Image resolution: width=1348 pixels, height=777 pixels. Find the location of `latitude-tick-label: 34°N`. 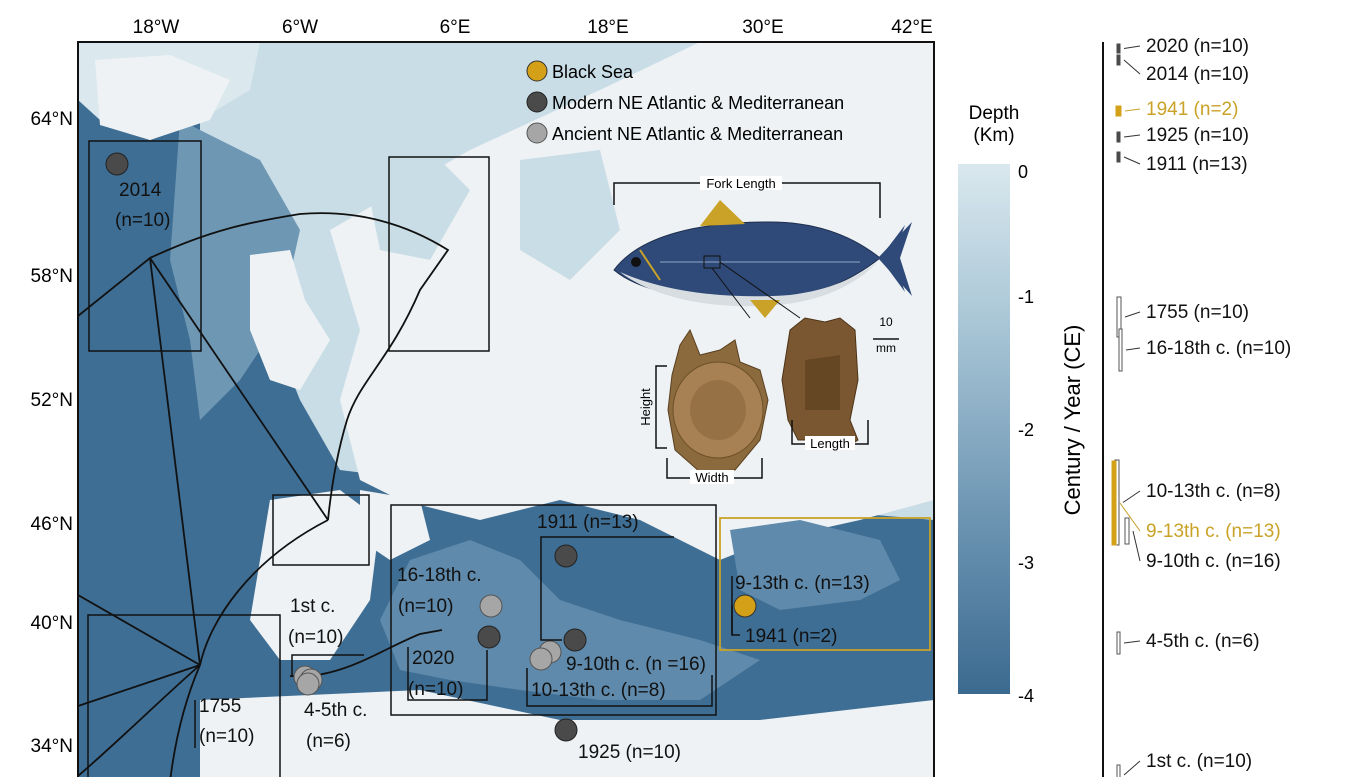

latitude-tick-label: 34°N is located at coordinates (52, 746).